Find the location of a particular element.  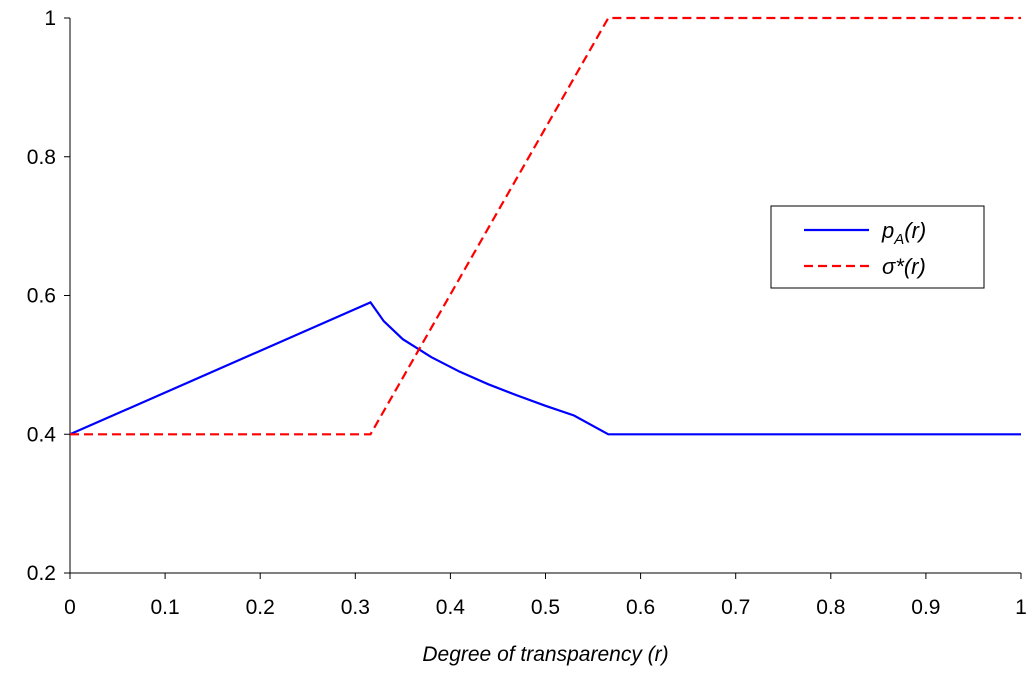

legend-label-1: pA(r) is located at coordinates (903, 233).